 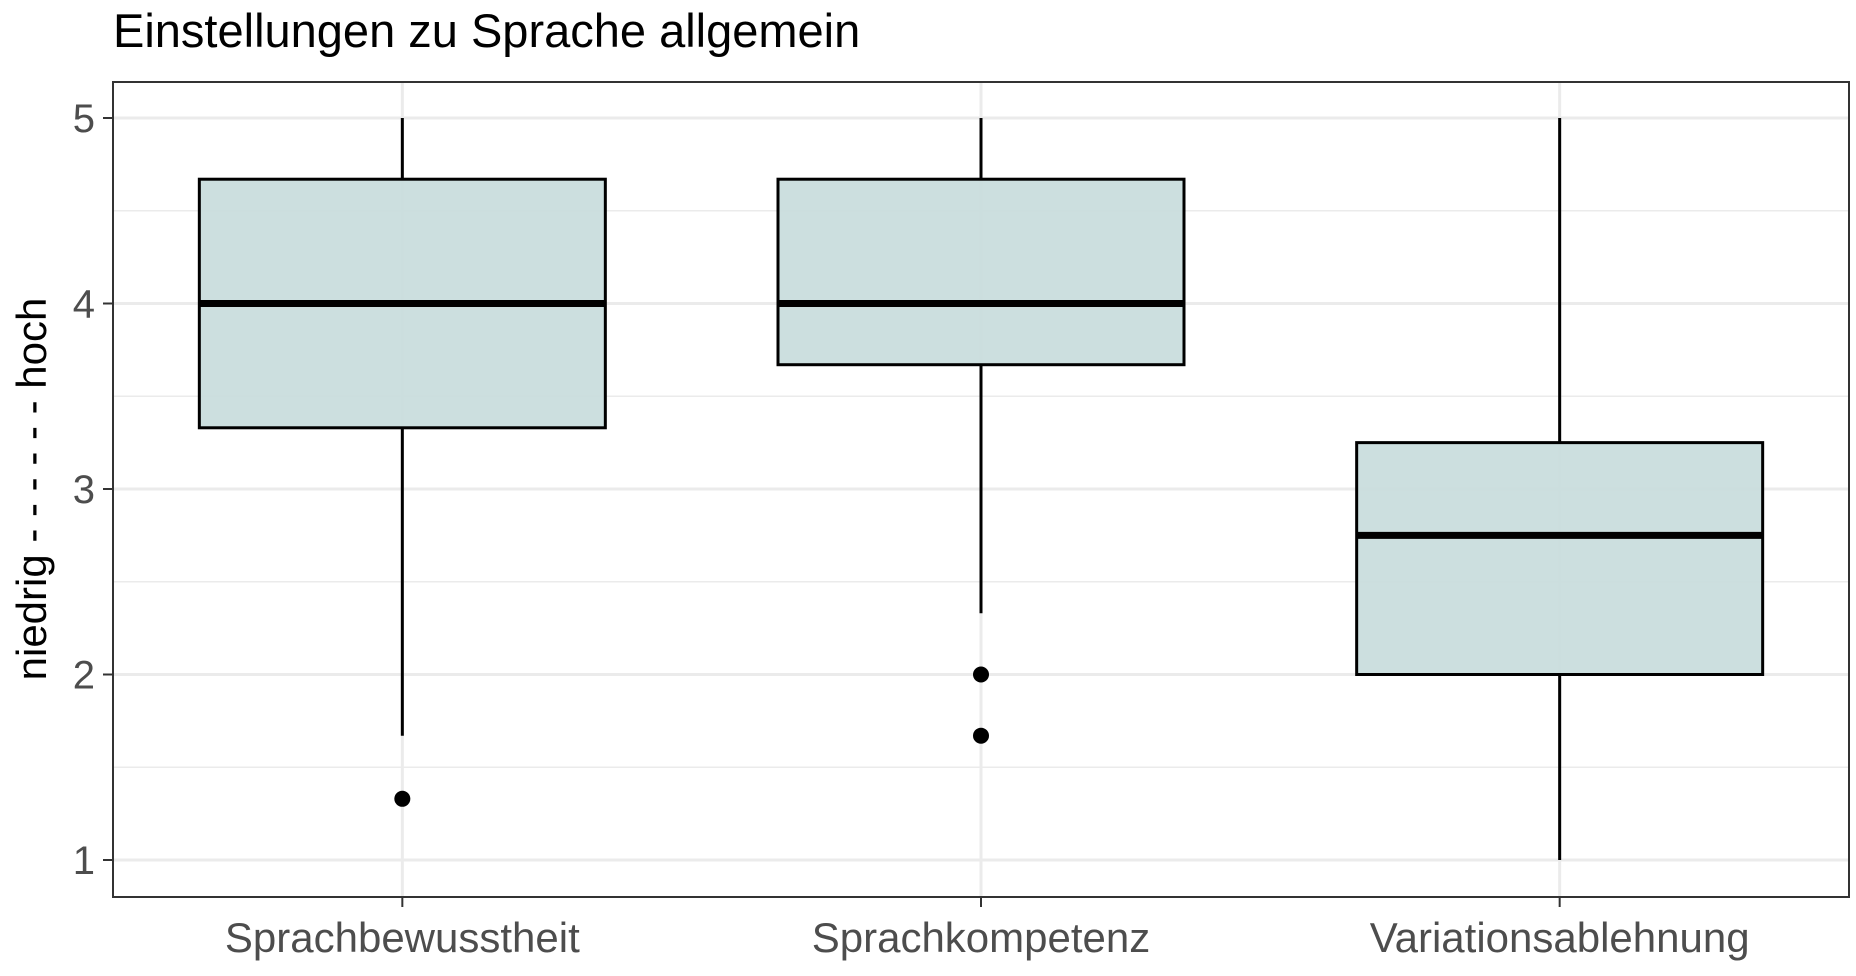 What do you see at coordinates (981, 937) in the screenshot?
I see `x-tick-label: Sprachkompetenz` at bounding box center [981, 937].